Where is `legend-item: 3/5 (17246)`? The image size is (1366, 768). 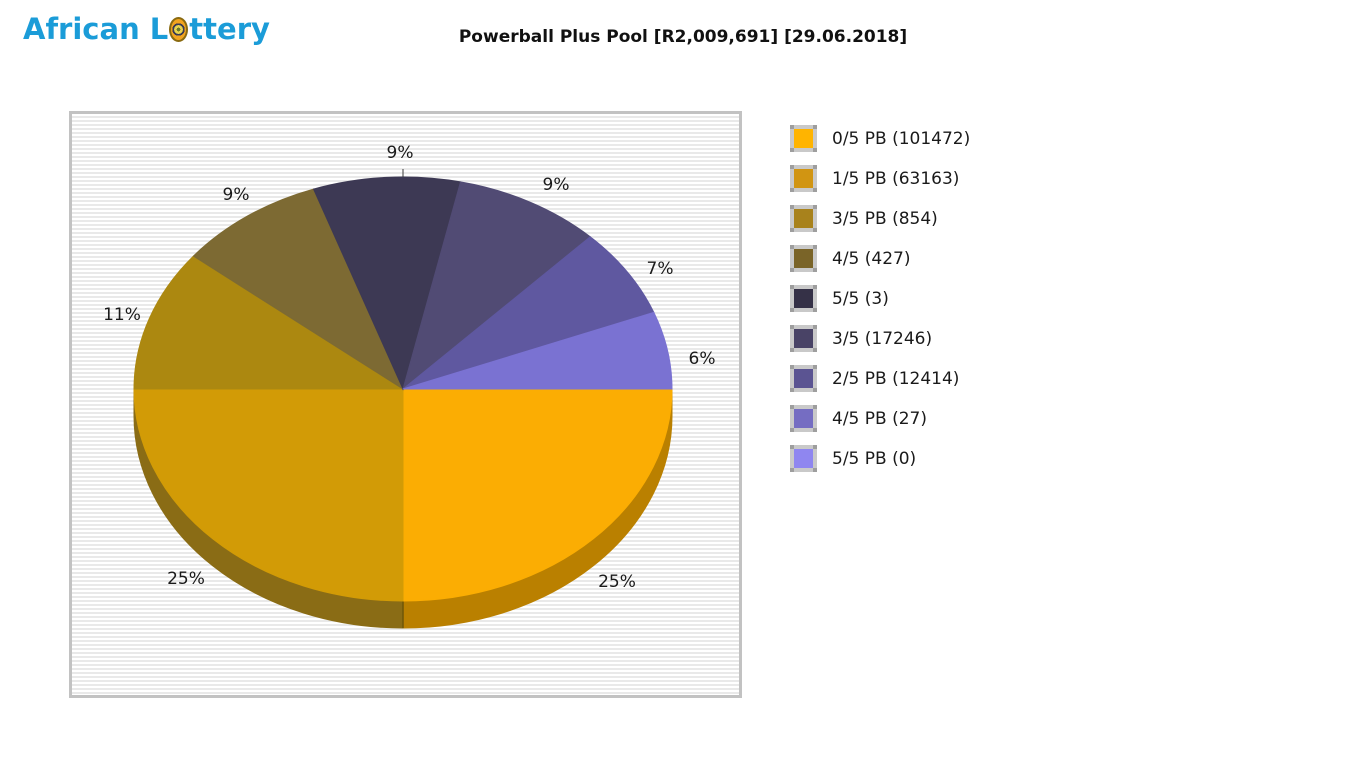 legend-item: 3/5 (17246) is located at coordinates (880, 338).